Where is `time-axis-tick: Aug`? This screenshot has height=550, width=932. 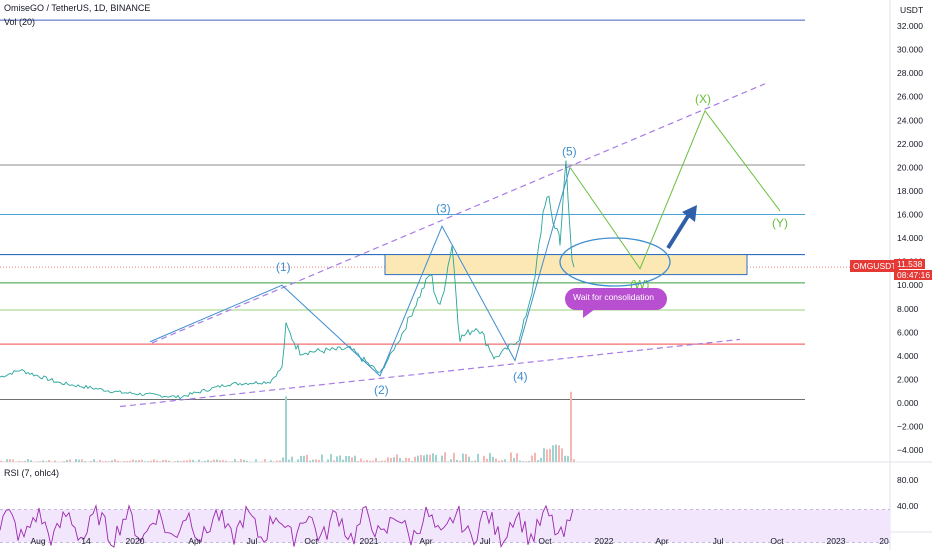
time-axis-tick: Aug is located at coordinates (37, 541).